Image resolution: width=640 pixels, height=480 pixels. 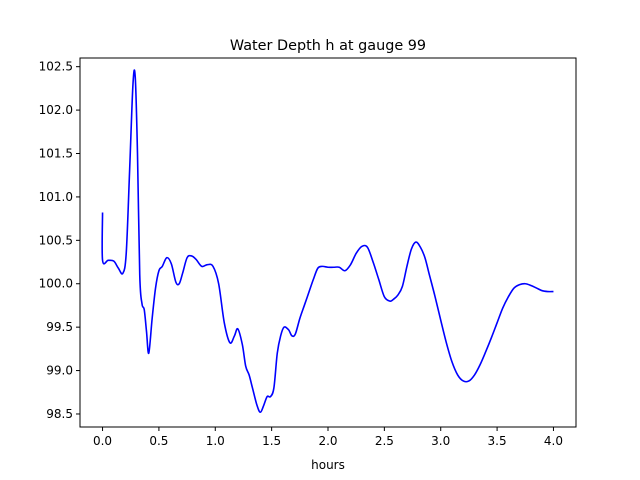 I want to click on x-tick-label: 0.0, so click(x=102, y=441).